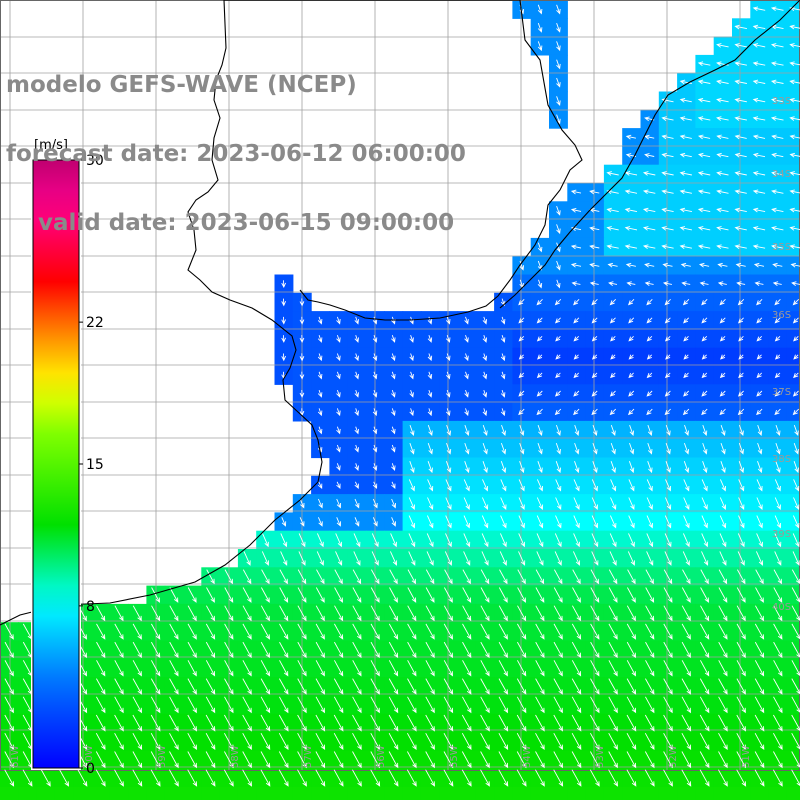 Image resolution: width=800 pixels, height=800 pixels. I want to click on lon-label: 57W, so click(308, 756).